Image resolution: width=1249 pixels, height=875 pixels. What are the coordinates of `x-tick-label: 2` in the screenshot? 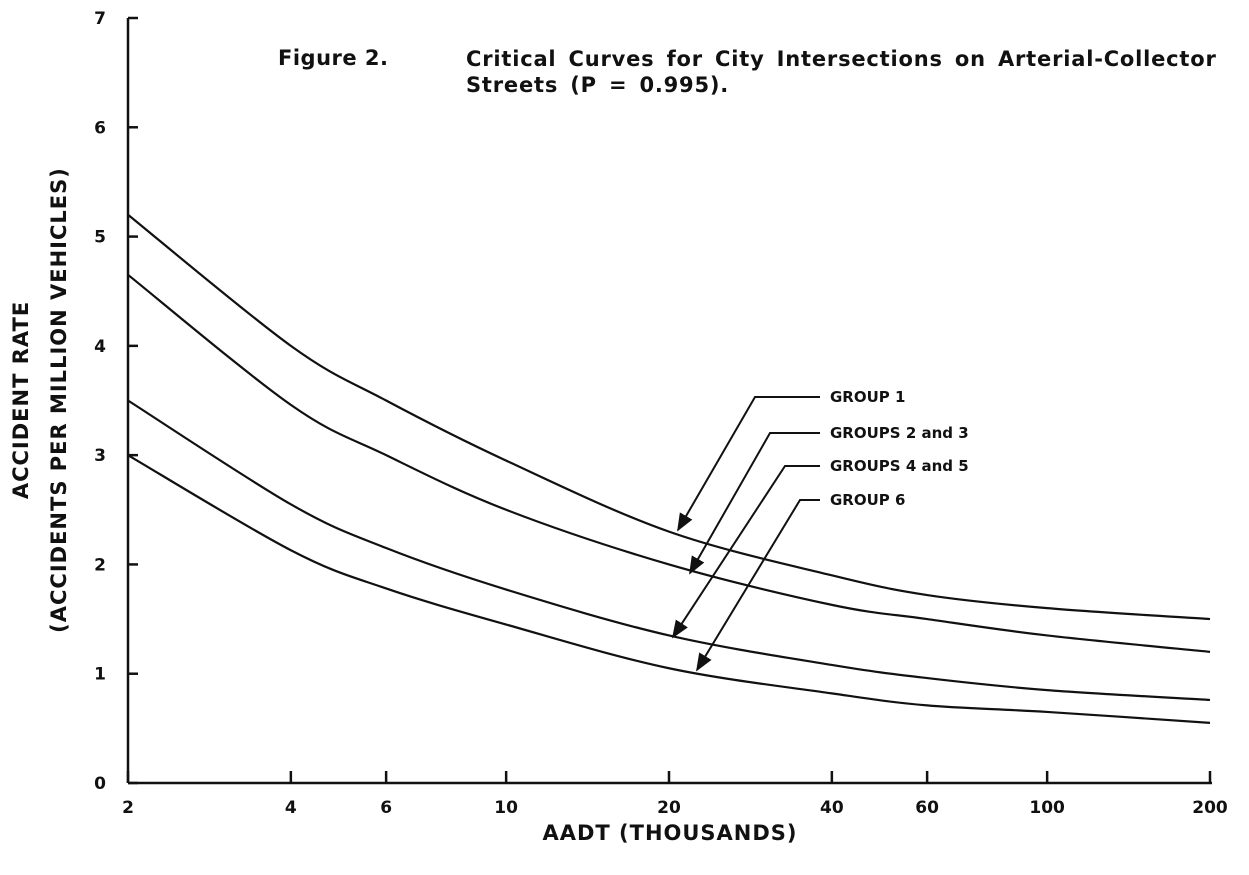 It's located at (128, 808).